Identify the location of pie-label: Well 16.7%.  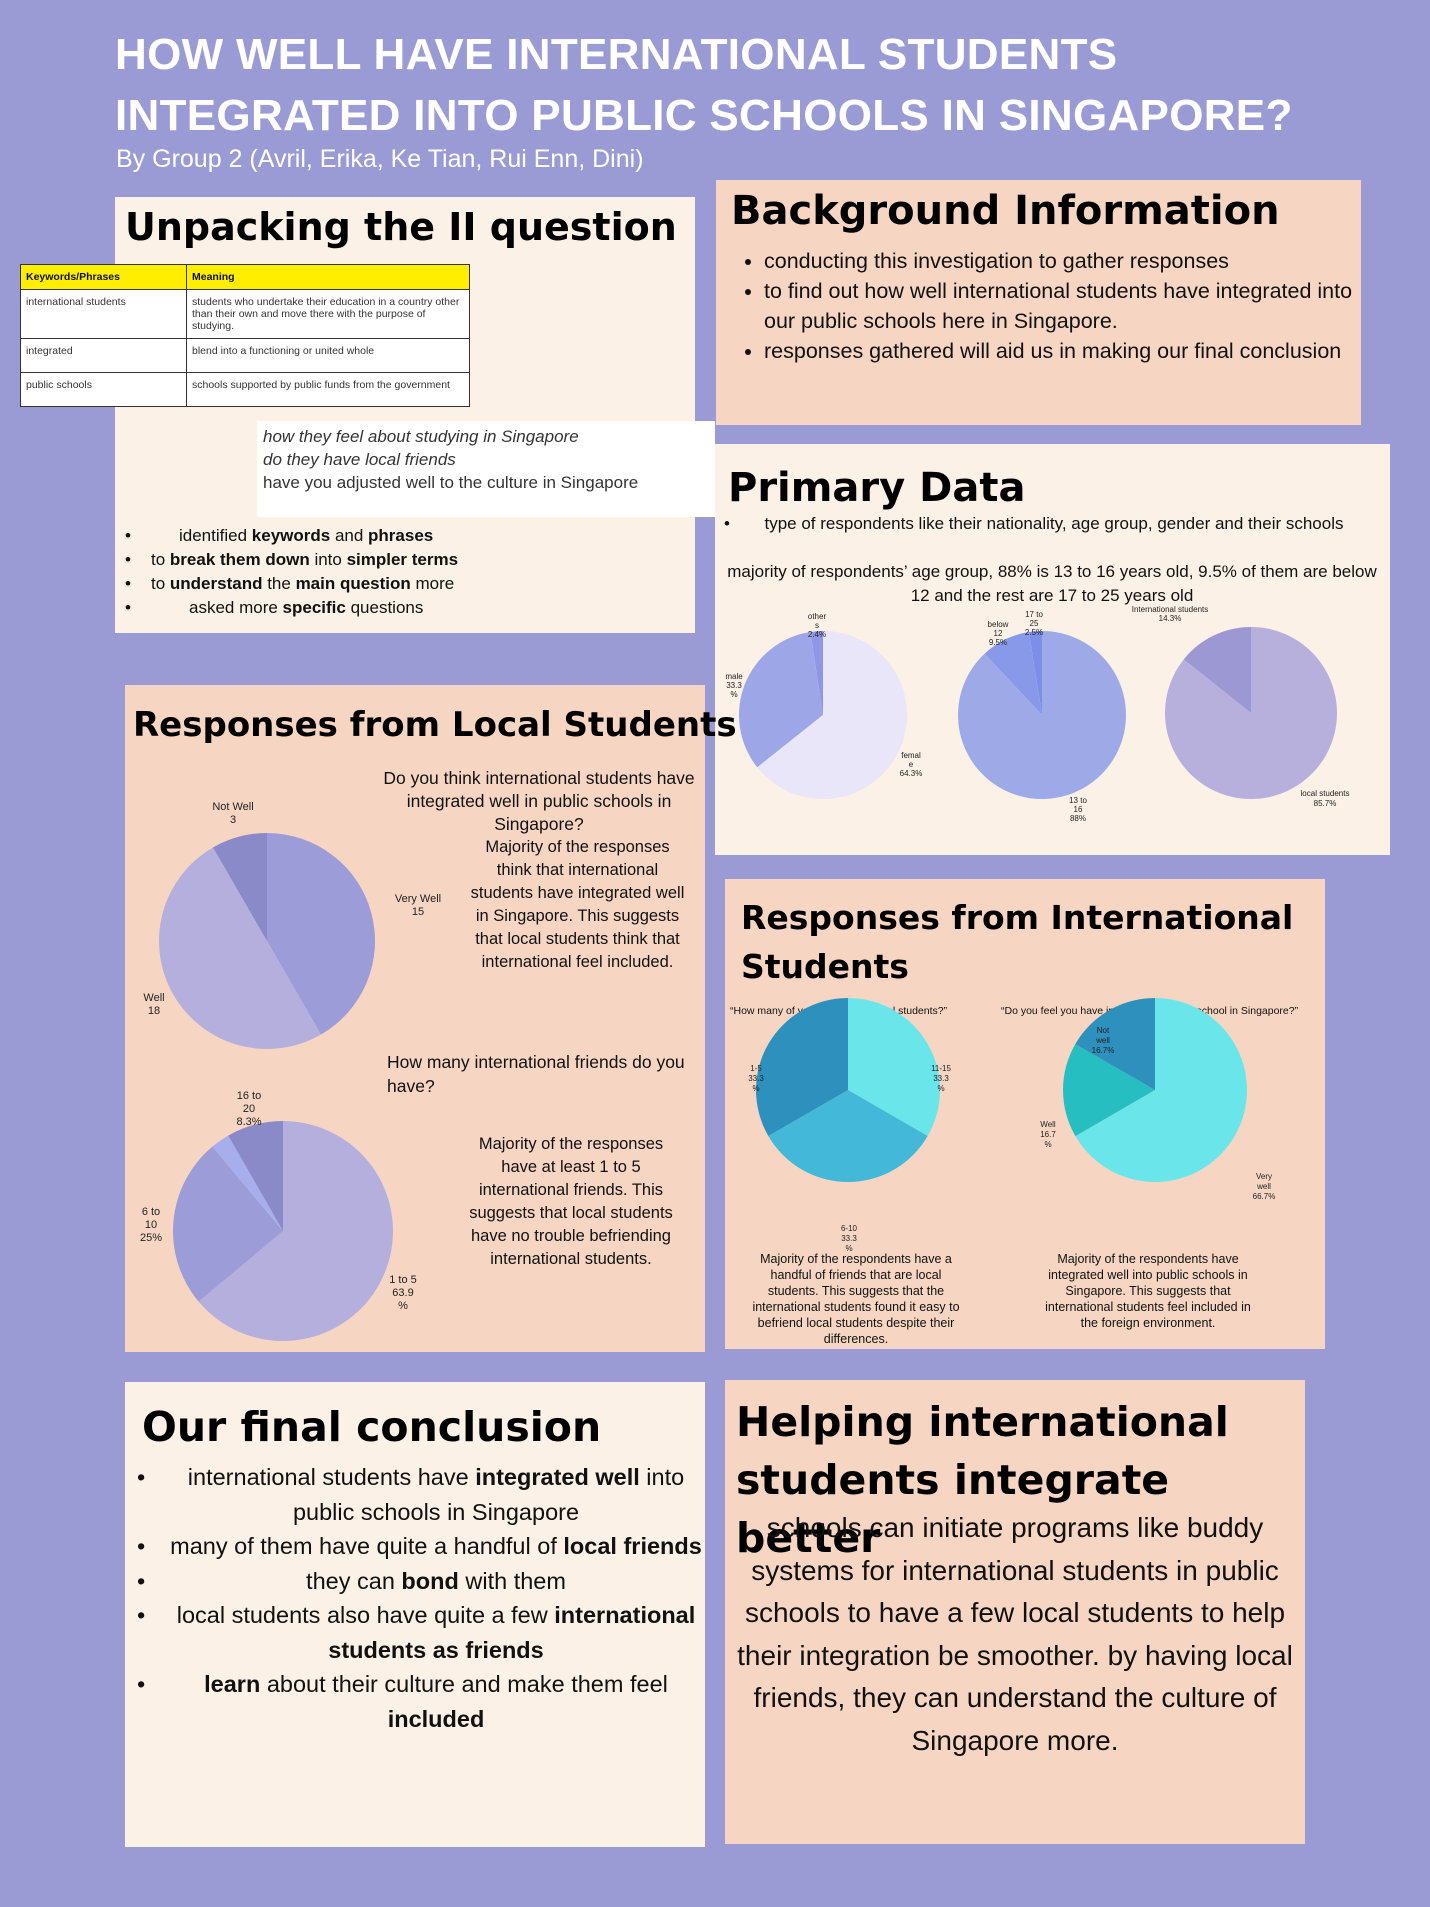
(1048, 1134).